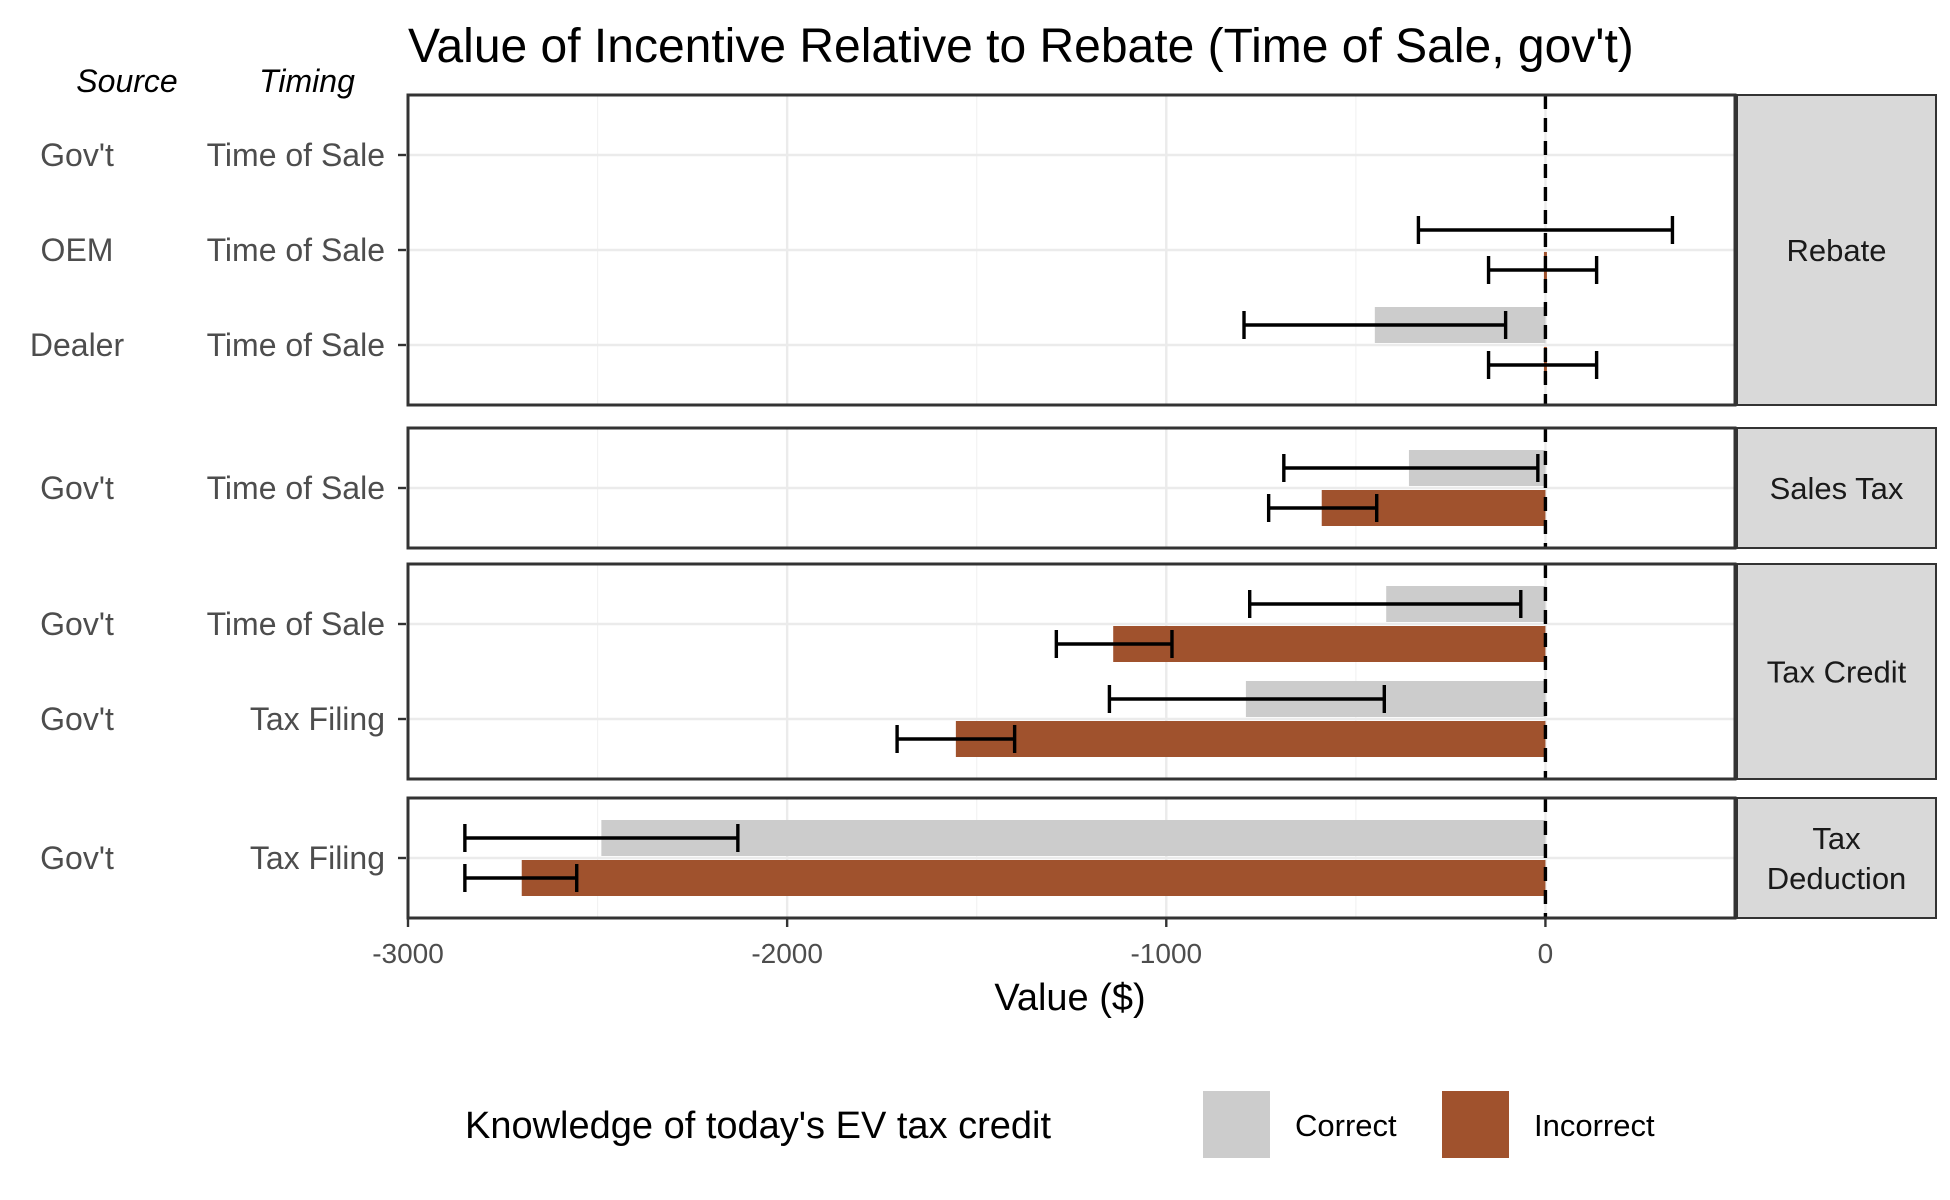 This screenshot has height=1200, width=1950. What do you see at coordinates (307, 81) in the screenshot?
I see `row-header-timing: Timing` at bounding box center [307, 81].